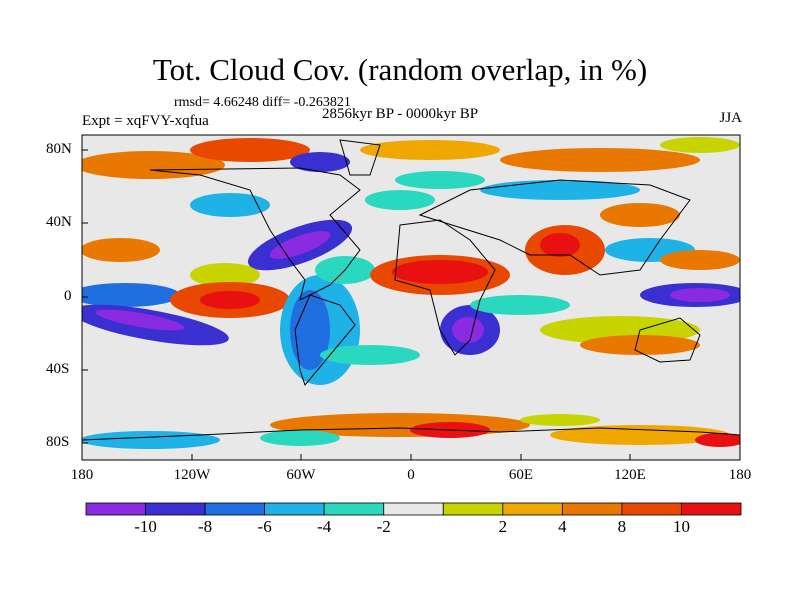 This screenshot has width=800, height=600. I want to click on stats-text: rmsd= 4.66248 diff= -0.263821, so click(262, 102).